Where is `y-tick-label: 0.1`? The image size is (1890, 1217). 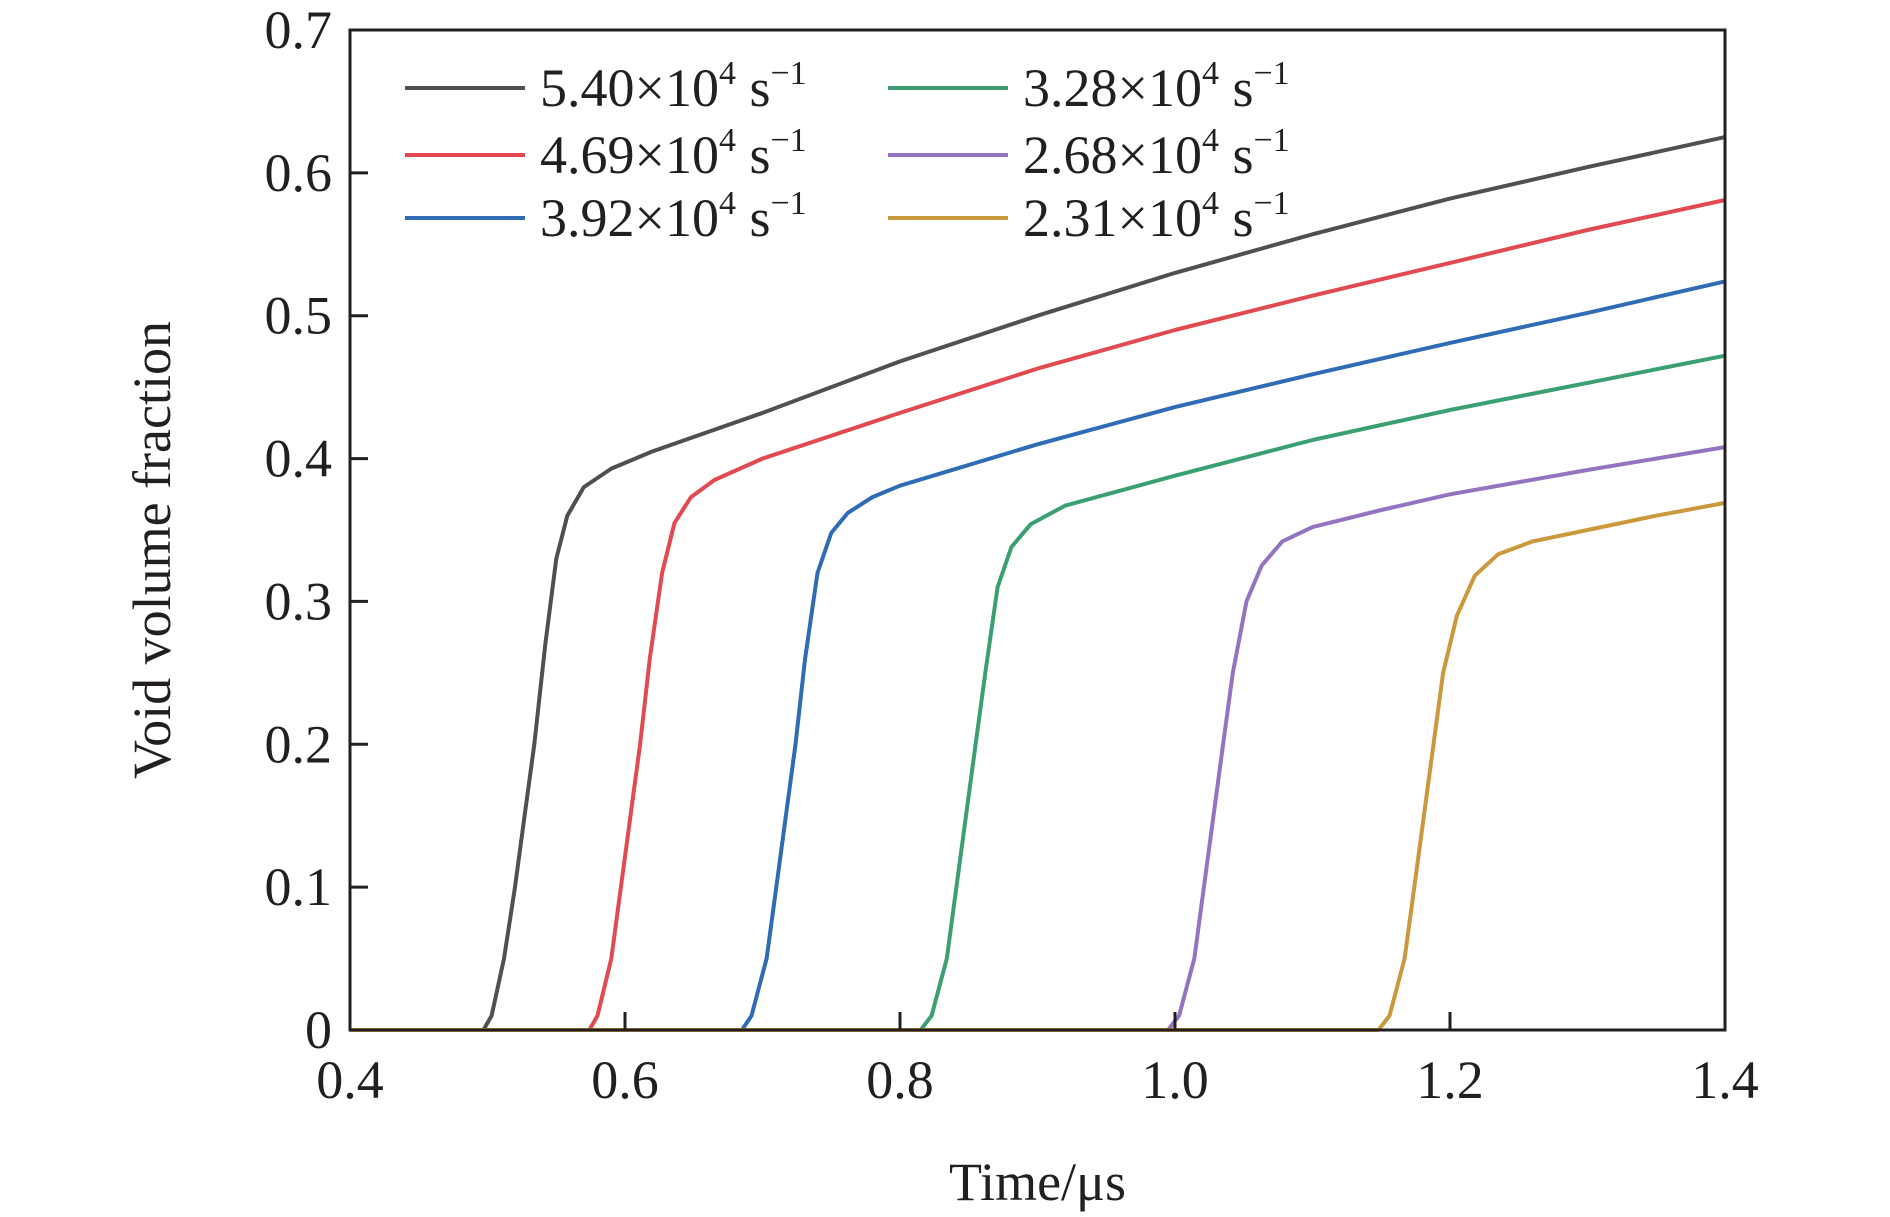
y-tick-label: 0.1 is located at coordinates (299, 887).